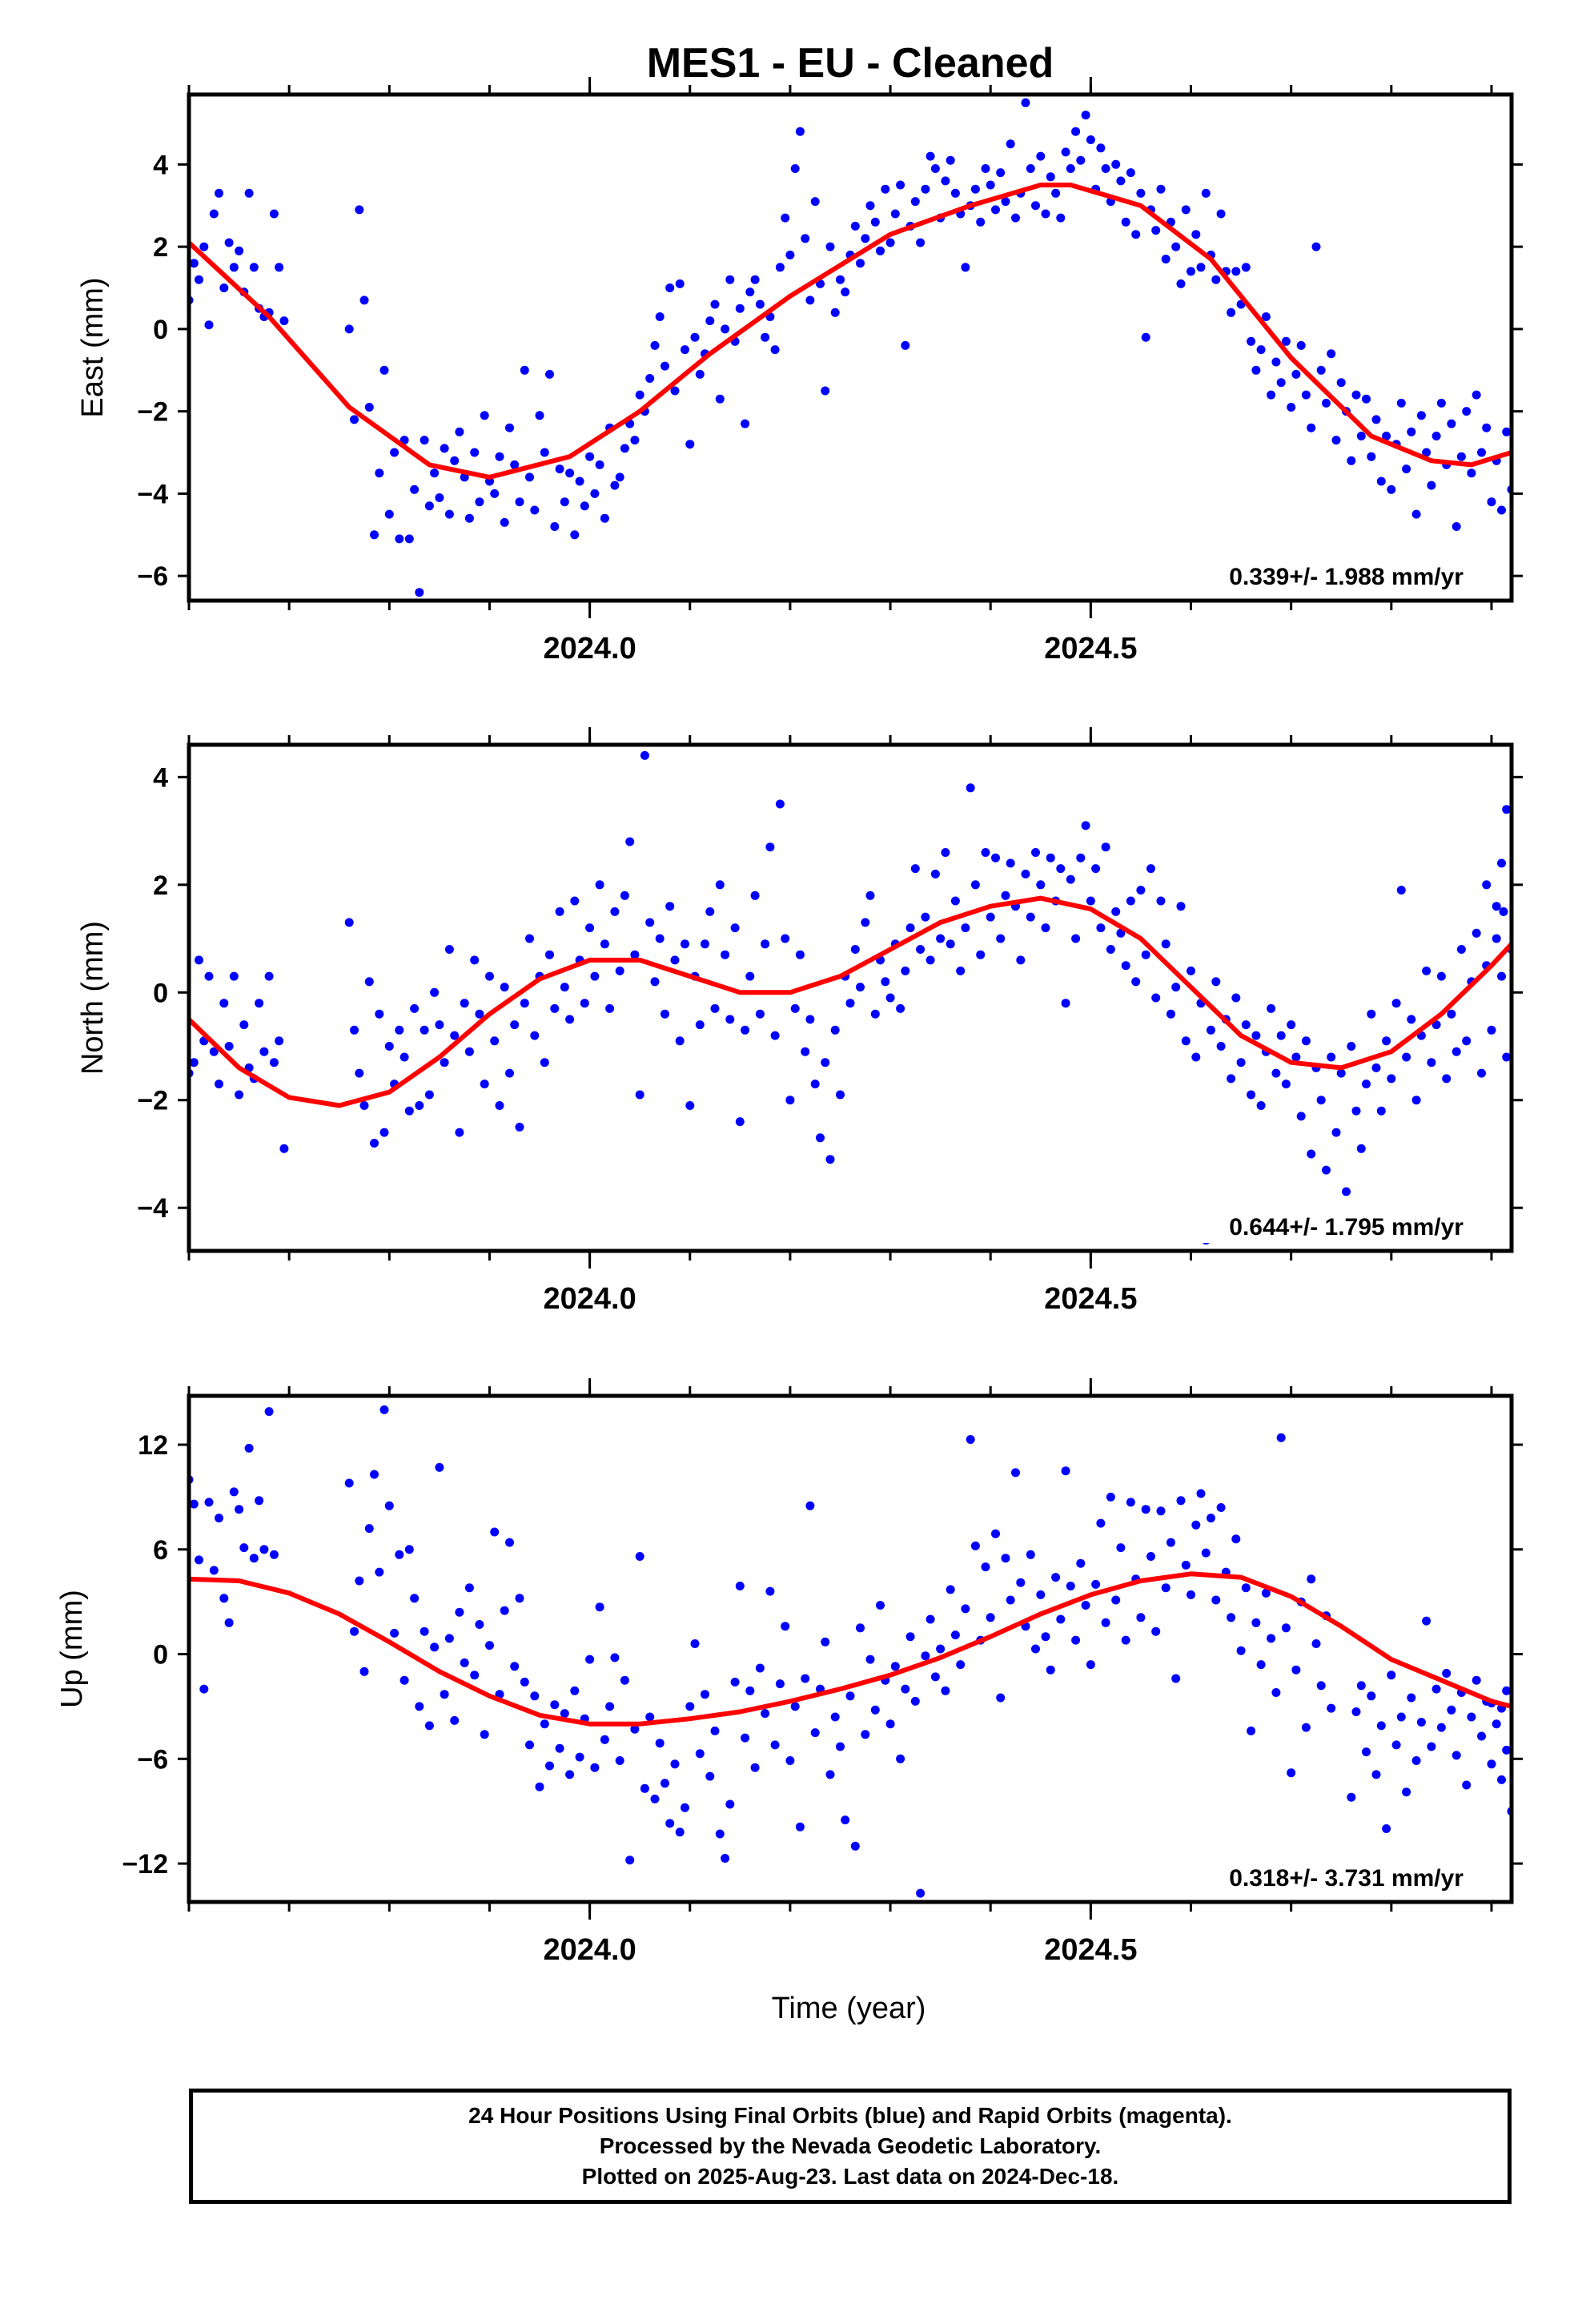 Image resolution: width=1582 pixels, height=2324 pixels. I want to click on north-y-tick-label: −2, so click(152, 1101).